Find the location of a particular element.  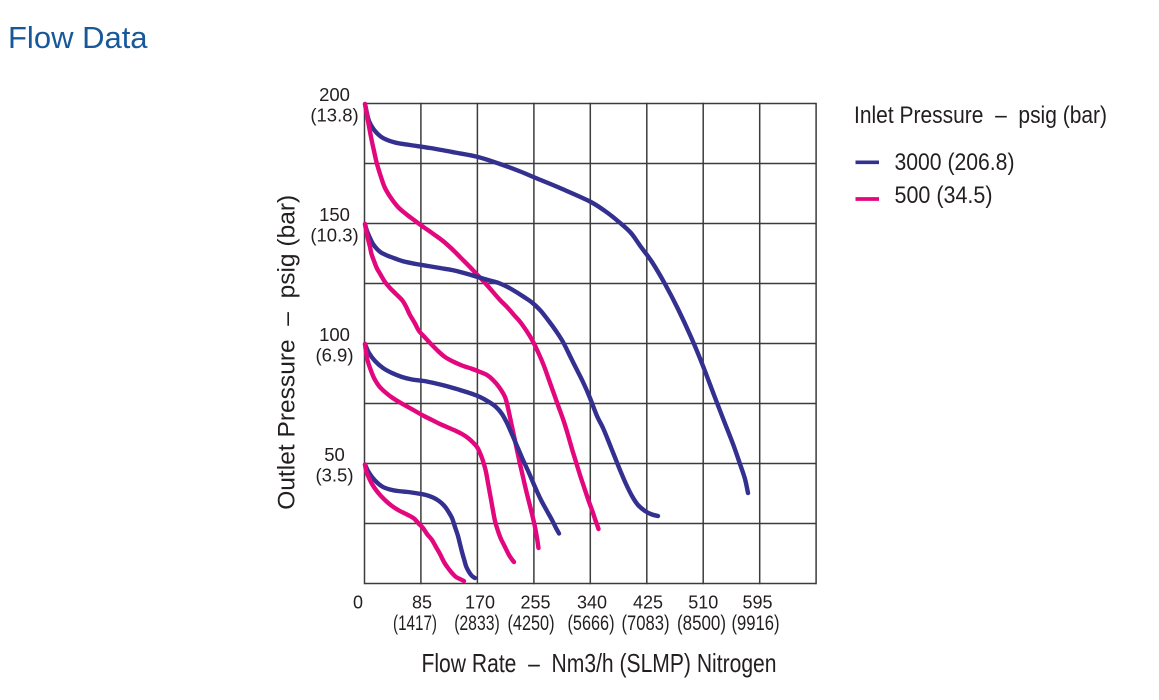

svg-text: (8500) is located at coordinates (701, 623).